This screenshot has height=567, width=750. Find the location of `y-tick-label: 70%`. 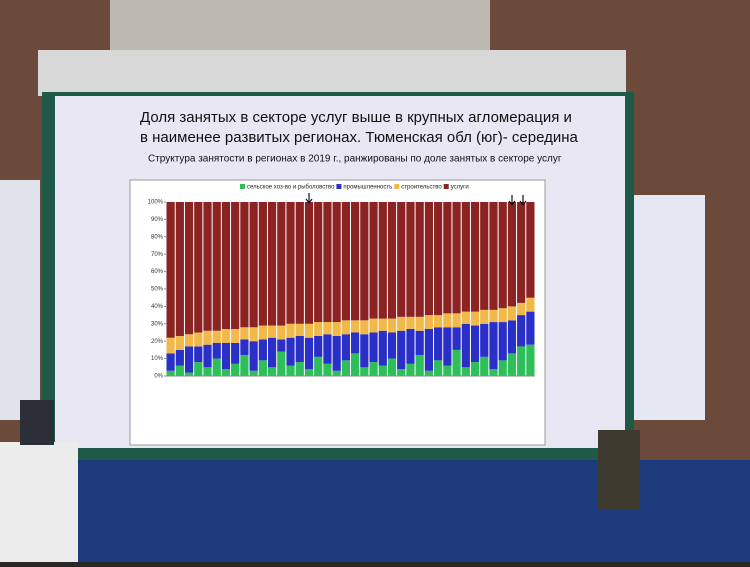

y-tick-label: 70% is located at coordinates (157, 255).